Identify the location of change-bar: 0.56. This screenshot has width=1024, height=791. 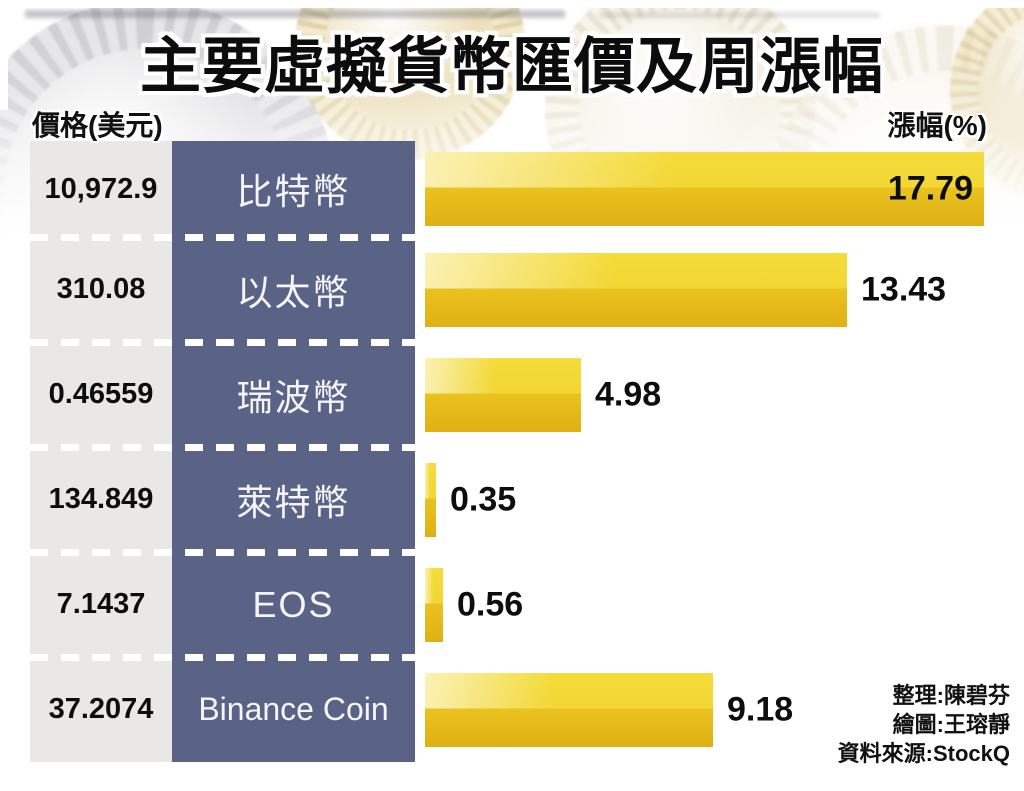
(474, 604).